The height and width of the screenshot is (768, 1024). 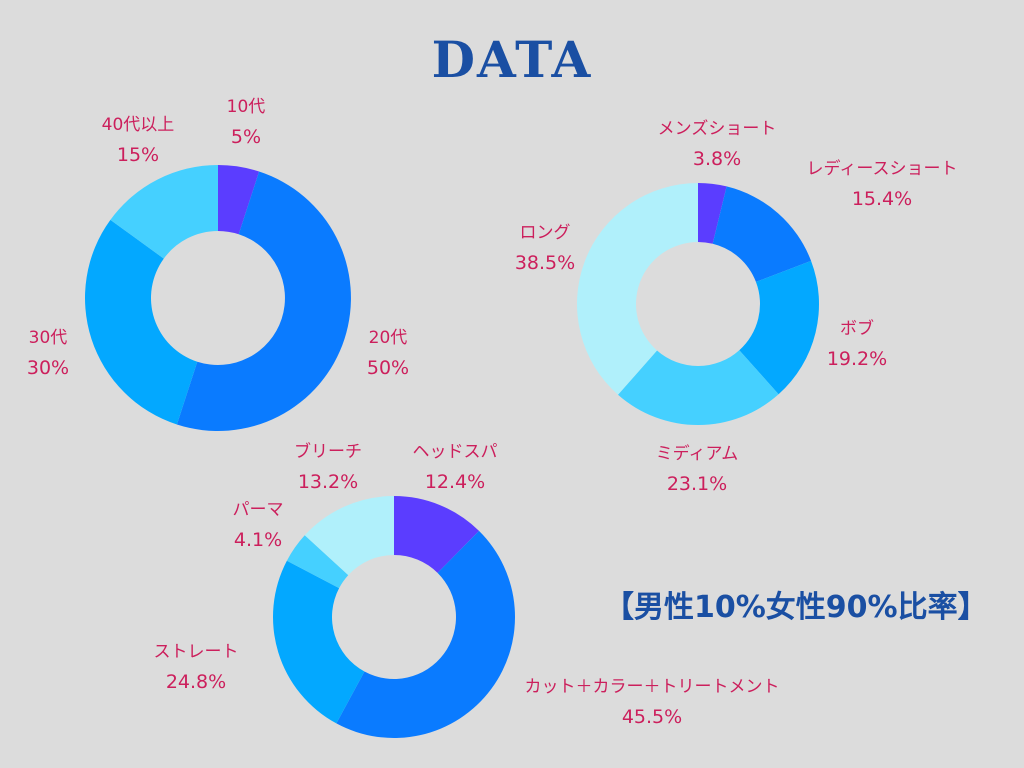 I want to click on slice-label-medium: ミディアム 23.1%, so click(x=697, y=469).